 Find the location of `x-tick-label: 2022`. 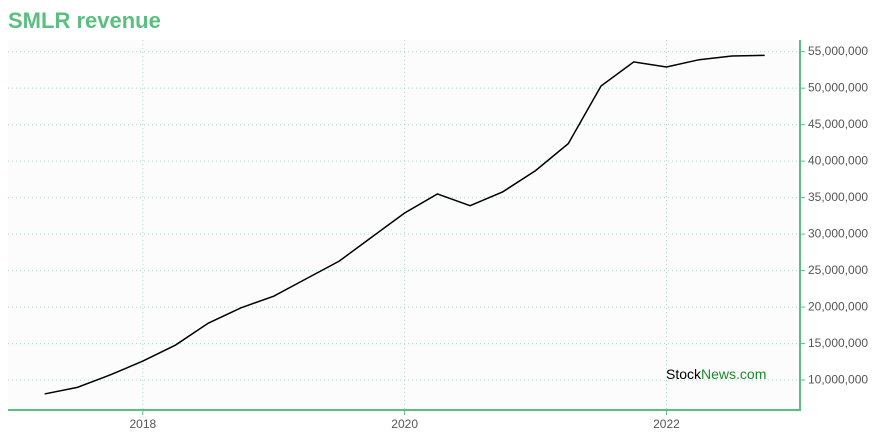

x-tick-label: 2022 is located at coordinates (666, 424).